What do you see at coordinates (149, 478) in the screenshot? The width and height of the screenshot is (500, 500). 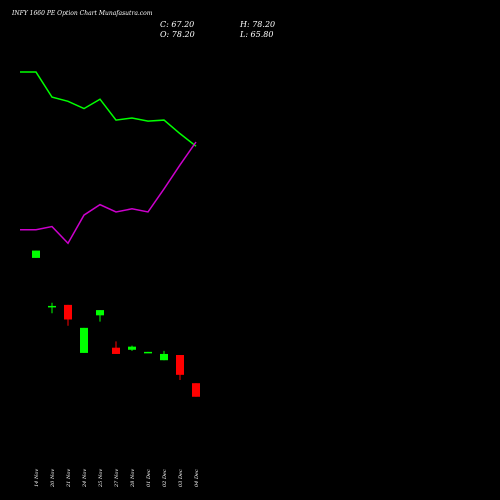 I see `x-tick-label: 01 Dec` at bounding box center [149, 478].